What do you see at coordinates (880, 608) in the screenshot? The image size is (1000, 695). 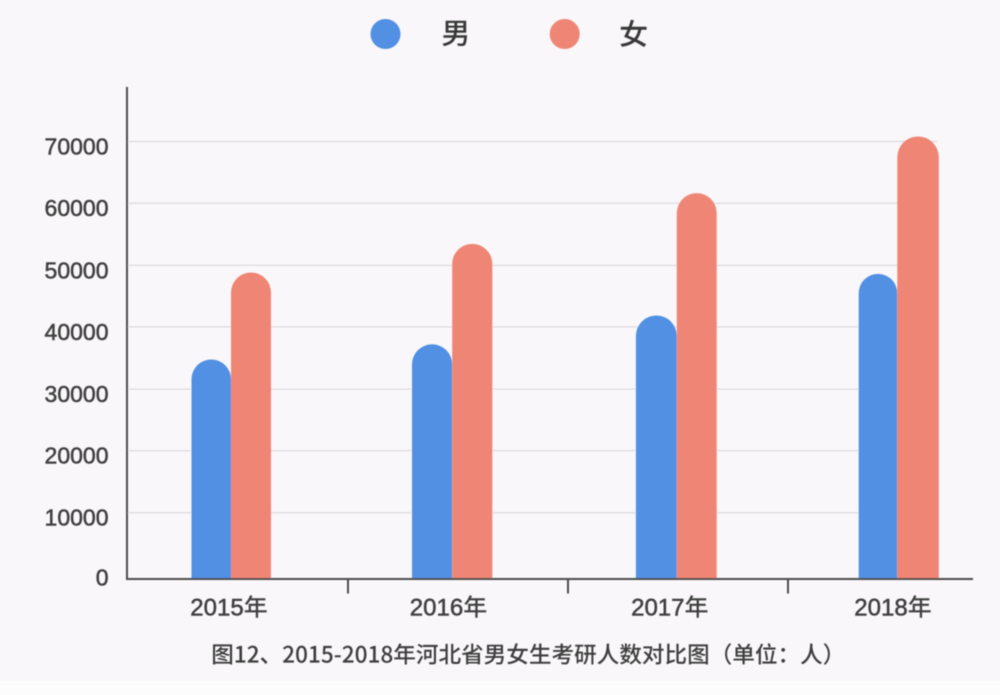 I see `svg-text: 2018` at bounding box center [880, 608].